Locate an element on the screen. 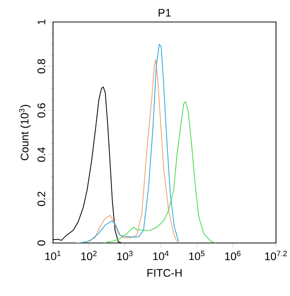 This screenshot has height=296, width=290. x-tick-label: 10$^{4}$ is located at coordinates (161, 255).